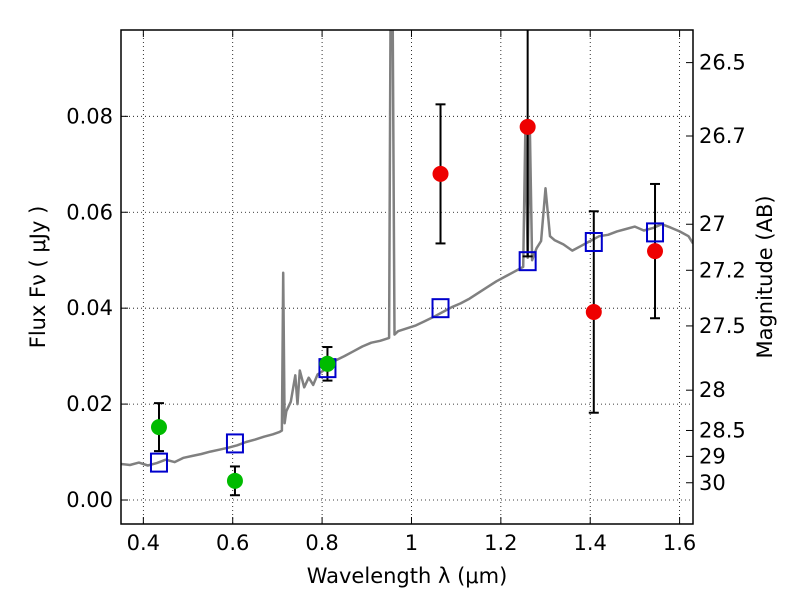  I want to click on x-tick-label: 0.8, so click(321, 543).